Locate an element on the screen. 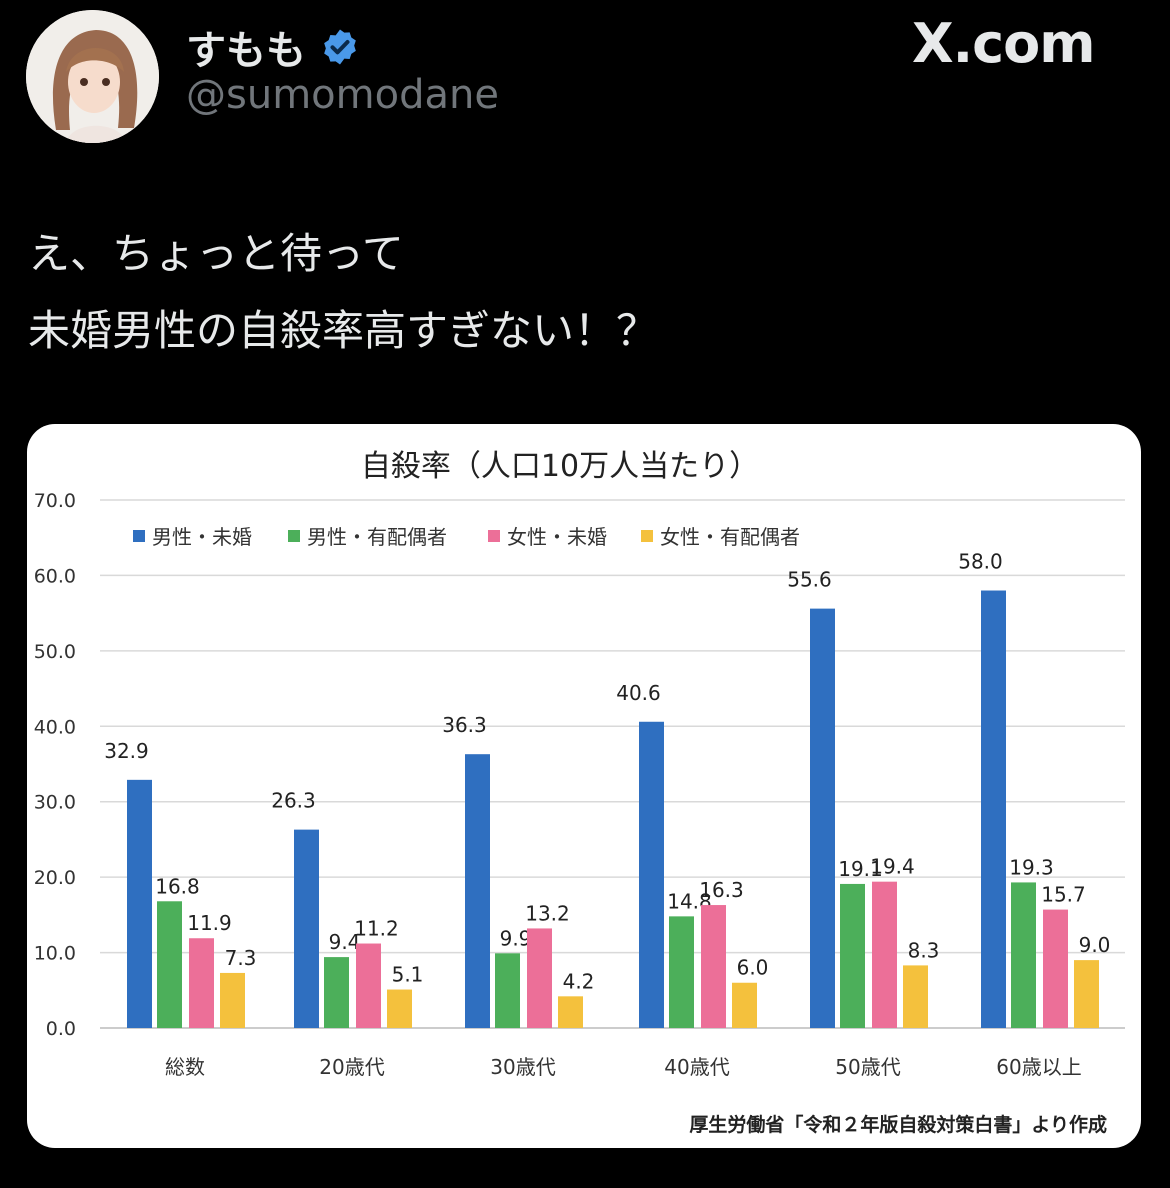  data-label: 11.2 is located at coordinates (376, 929).